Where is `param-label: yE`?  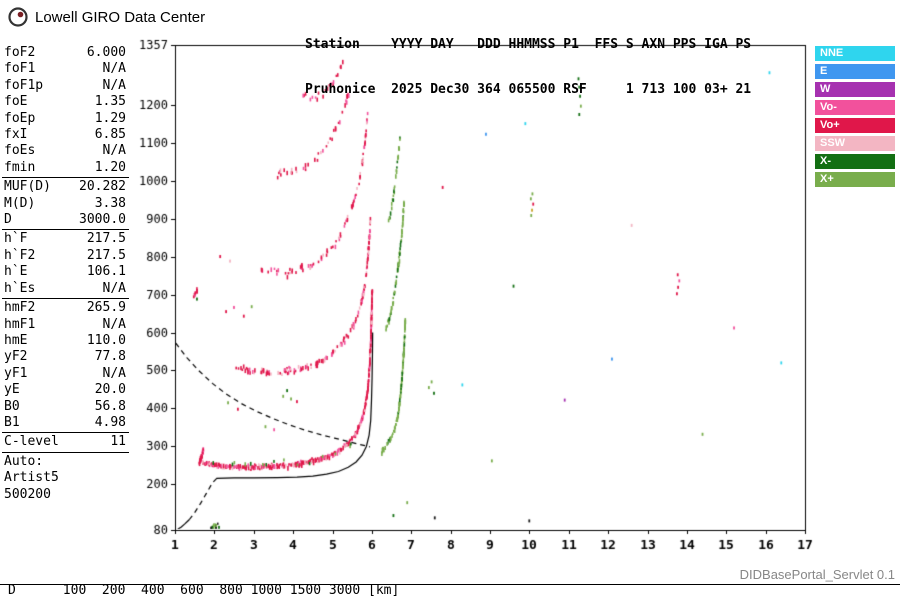 param-label: yE is located at coordinates (12, 390).